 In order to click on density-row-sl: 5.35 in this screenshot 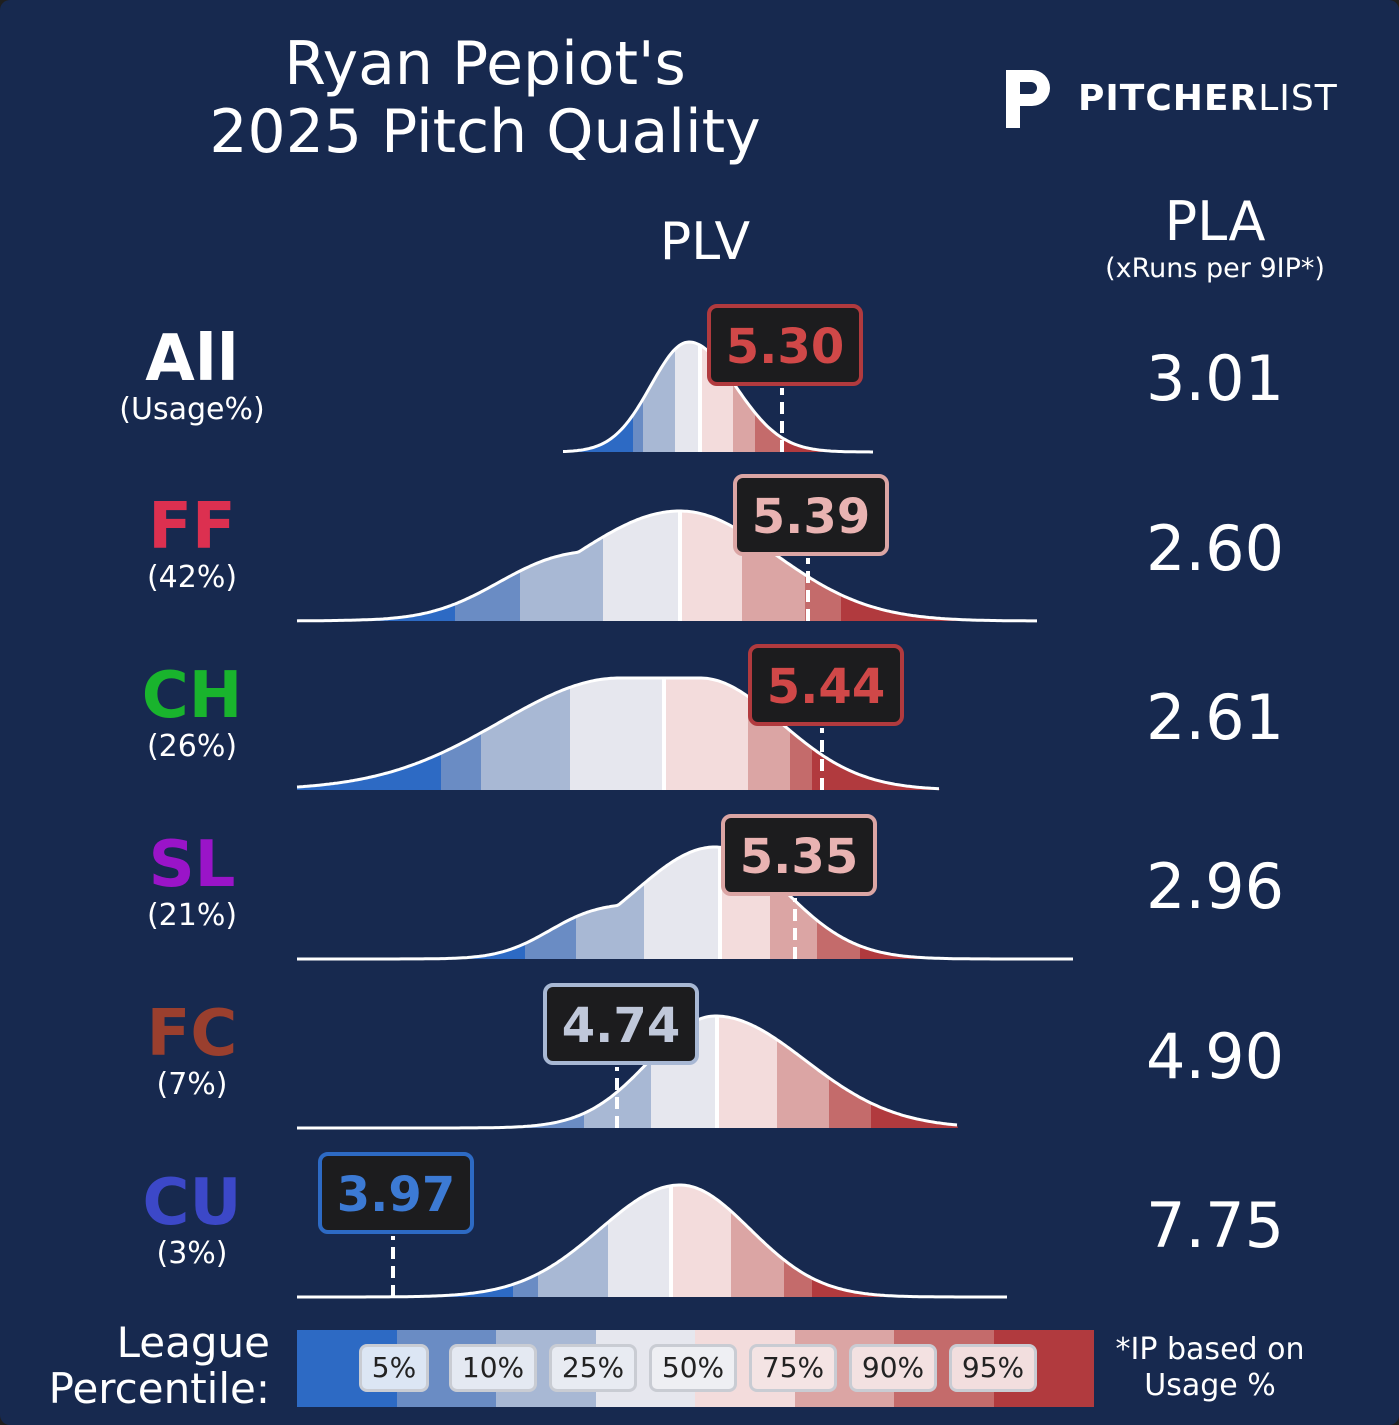, I will do `click(685, 887)`.